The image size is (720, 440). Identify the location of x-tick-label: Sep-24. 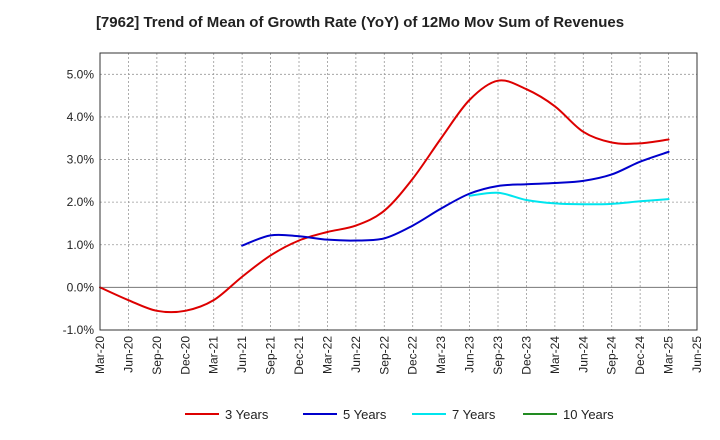
(612, 355).